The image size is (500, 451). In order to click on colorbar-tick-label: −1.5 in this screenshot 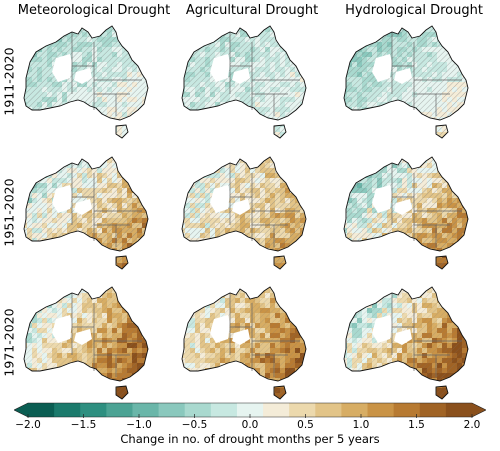, I will do `click(83, 425)`.